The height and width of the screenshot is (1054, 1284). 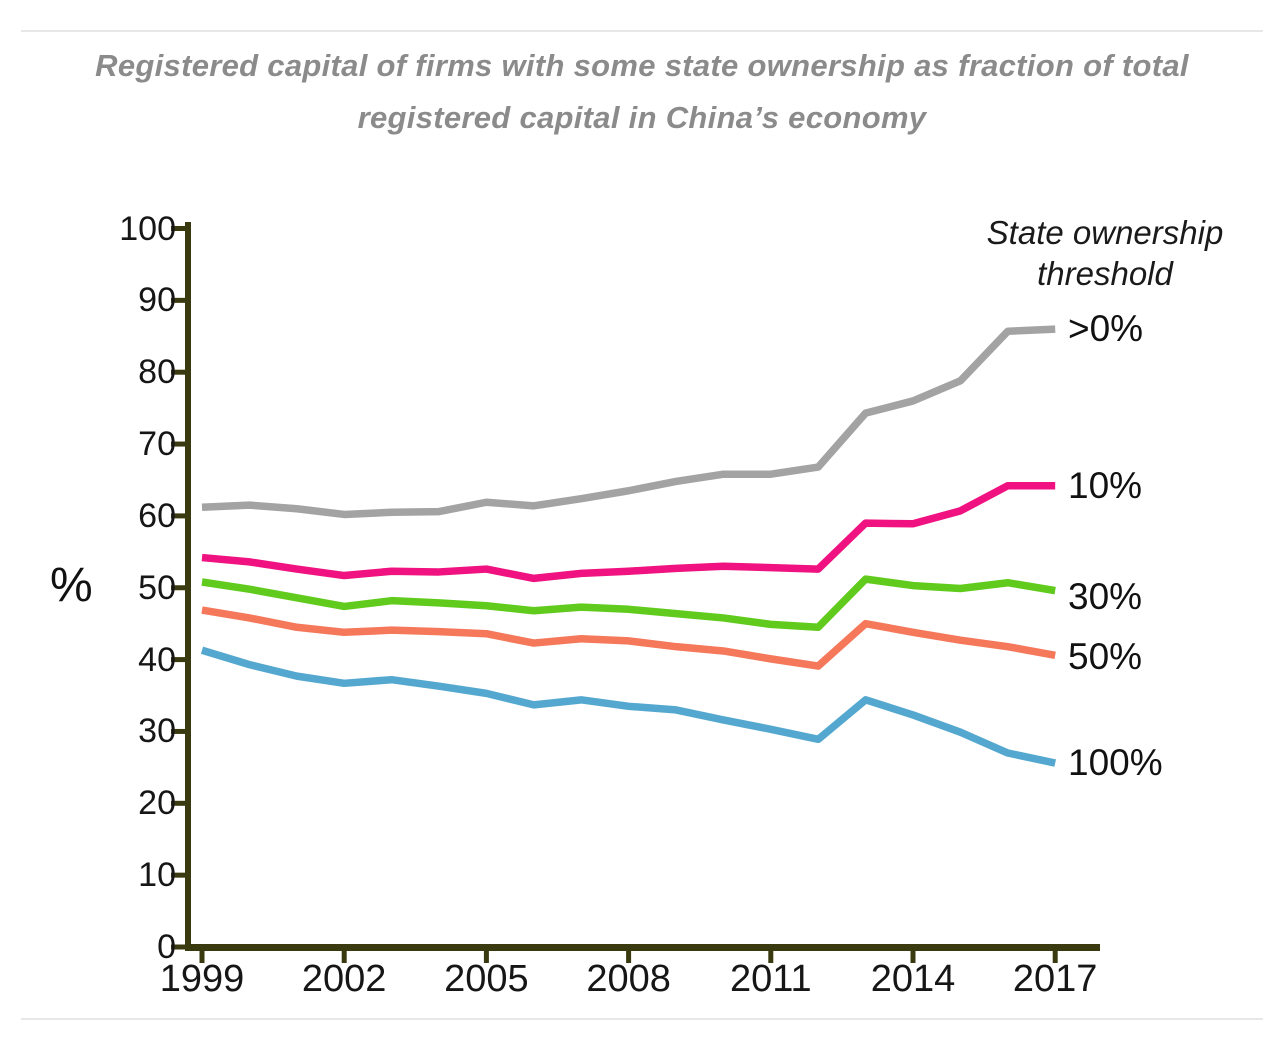 I want to click on y-tick-label: 100, so click(x=147, y=228).